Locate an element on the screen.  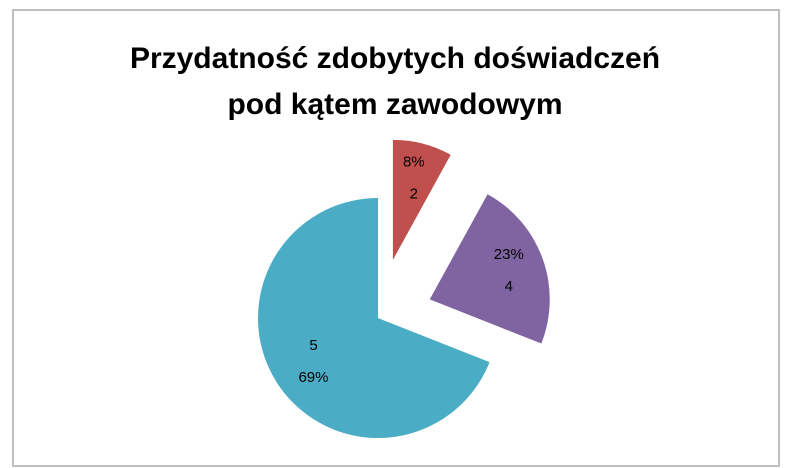
value-label: 23% is located at coordinates (509, 254).